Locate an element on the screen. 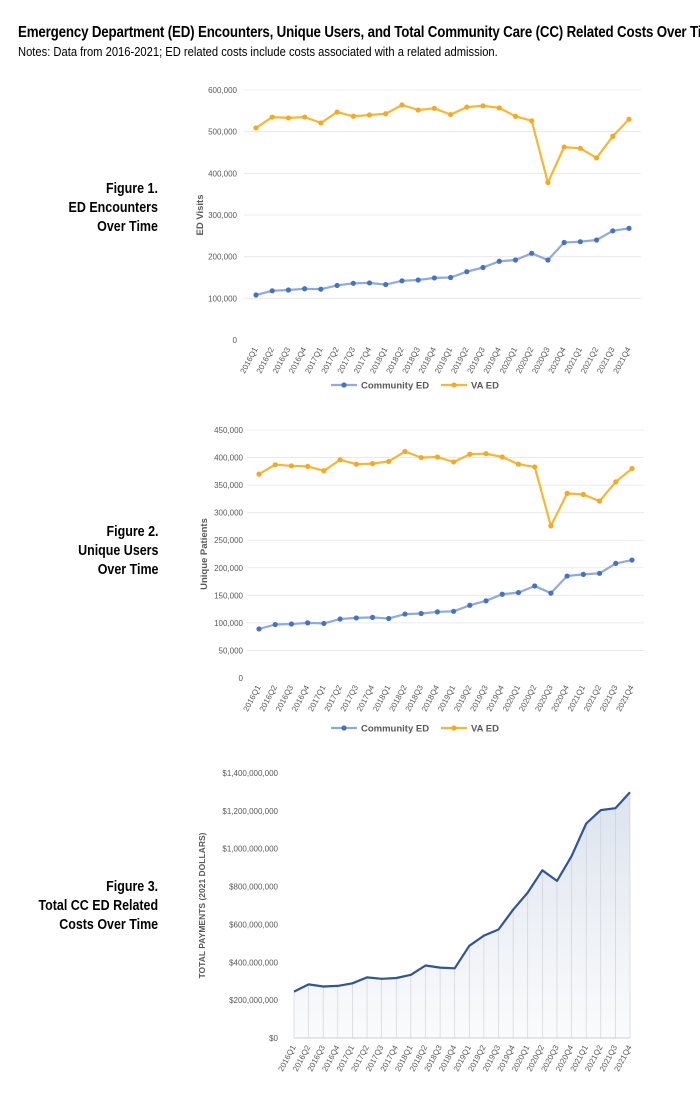 This screenshot has width=700, height=1097. figure-2-label-line: Figure 2. is located at coordinates (132, 532).